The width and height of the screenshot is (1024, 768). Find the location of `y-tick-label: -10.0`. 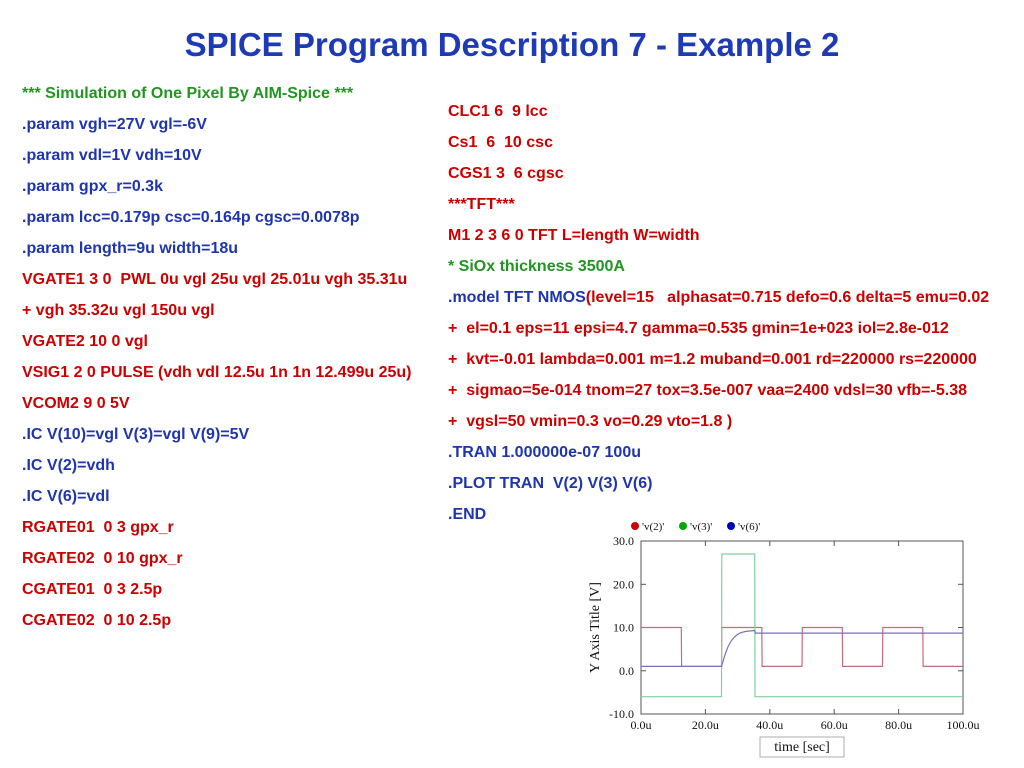

y-tick-label: -10.0 is located at coordinates (621, 714).